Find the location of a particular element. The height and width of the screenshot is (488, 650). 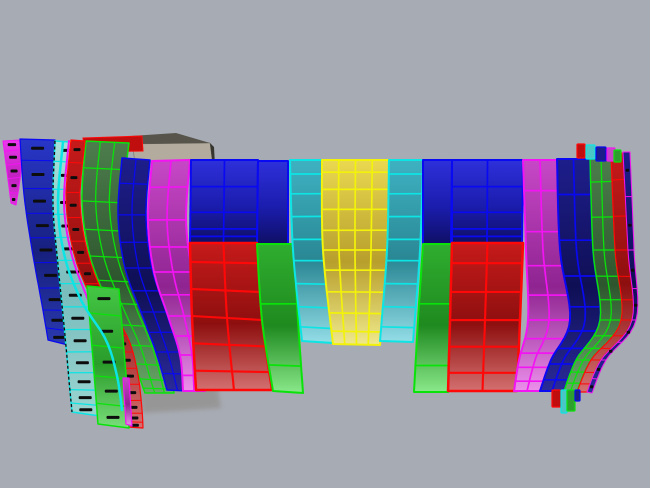

blue-panel-block-right is located at coordinates (487, 201).